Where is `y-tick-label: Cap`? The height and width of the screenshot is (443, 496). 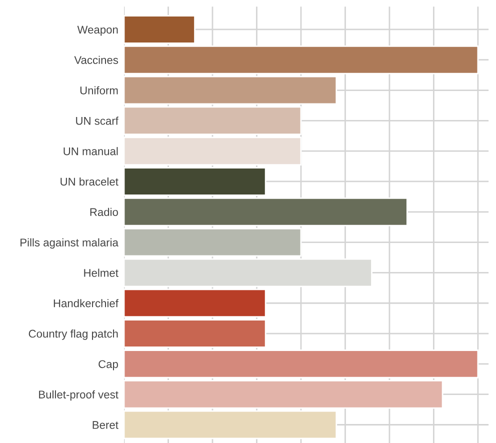 y-tick-label: Cap is located at coordinates (108, 365).